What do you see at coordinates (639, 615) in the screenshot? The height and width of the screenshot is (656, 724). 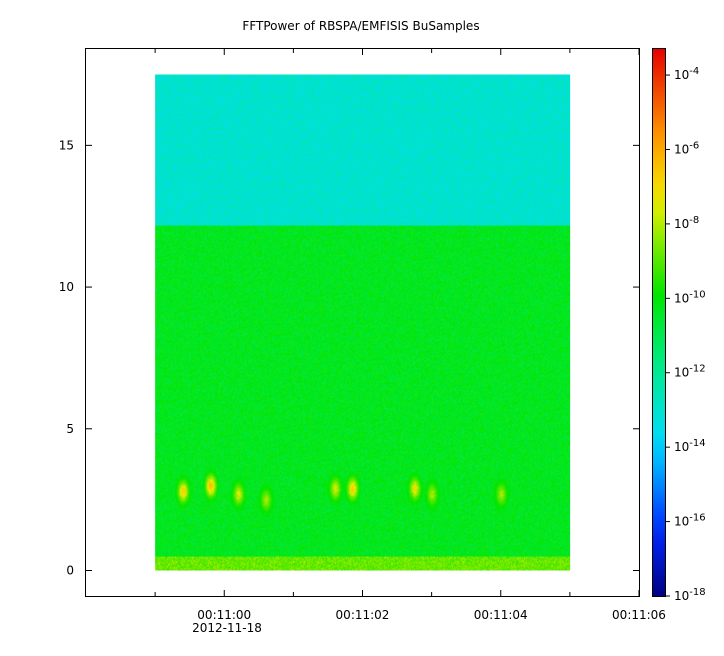 I see `x-tick-label: 00:11:06` at bounding box center [639, 615].